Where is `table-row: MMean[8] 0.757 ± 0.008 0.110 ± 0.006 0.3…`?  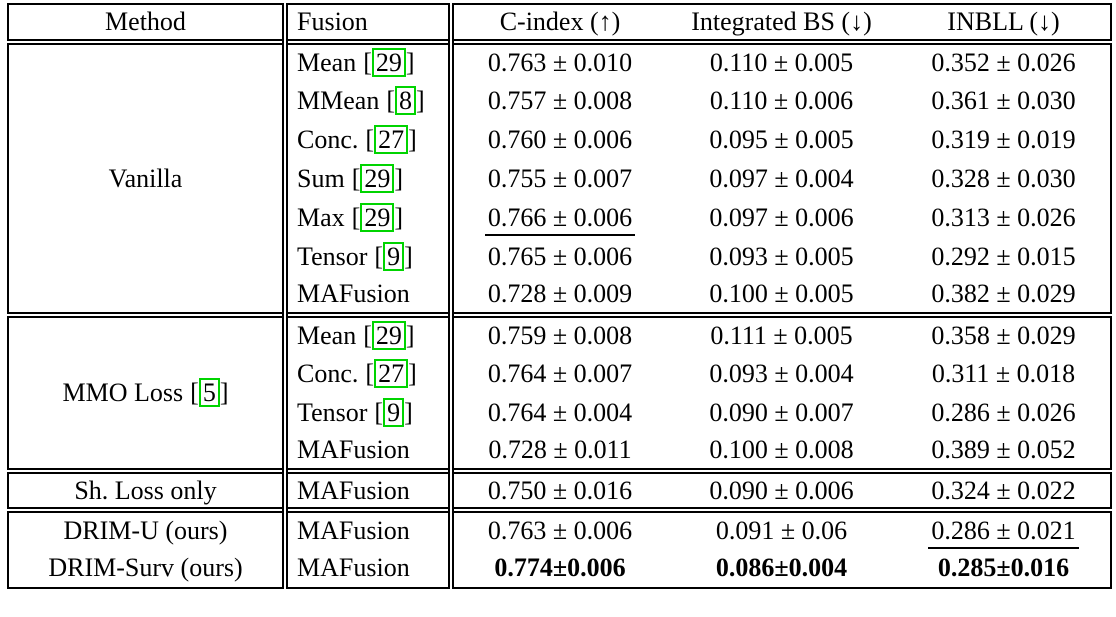 table-row: MMean[8] 0.757 ± 0.008 0.110 ± 0.006 0.3… is located at coordinates (559, 100).